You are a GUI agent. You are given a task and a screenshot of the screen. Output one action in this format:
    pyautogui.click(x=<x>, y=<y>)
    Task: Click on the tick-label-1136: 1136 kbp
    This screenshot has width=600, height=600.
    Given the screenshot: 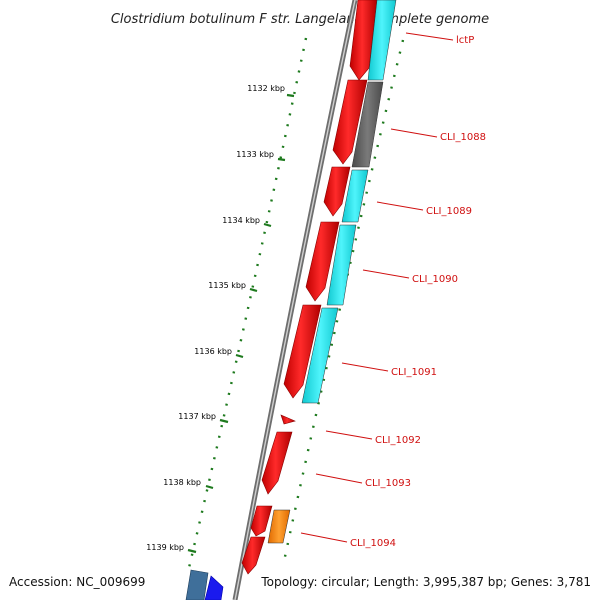 What is the action you would take?
    pyautogui.click(x=213, y=351)
    